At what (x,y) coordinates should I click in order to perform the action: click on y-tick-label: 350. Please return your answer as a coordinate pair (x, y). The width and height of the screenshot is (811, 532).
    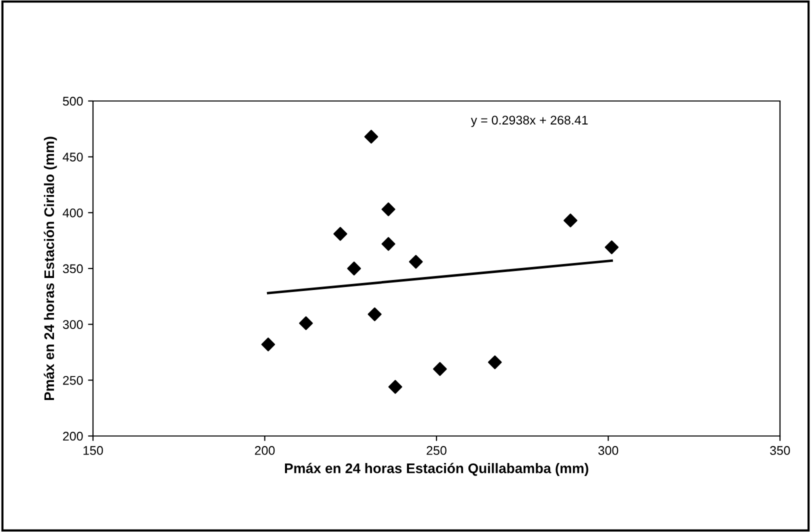
    Looking at the image, I should click on (72, 269).